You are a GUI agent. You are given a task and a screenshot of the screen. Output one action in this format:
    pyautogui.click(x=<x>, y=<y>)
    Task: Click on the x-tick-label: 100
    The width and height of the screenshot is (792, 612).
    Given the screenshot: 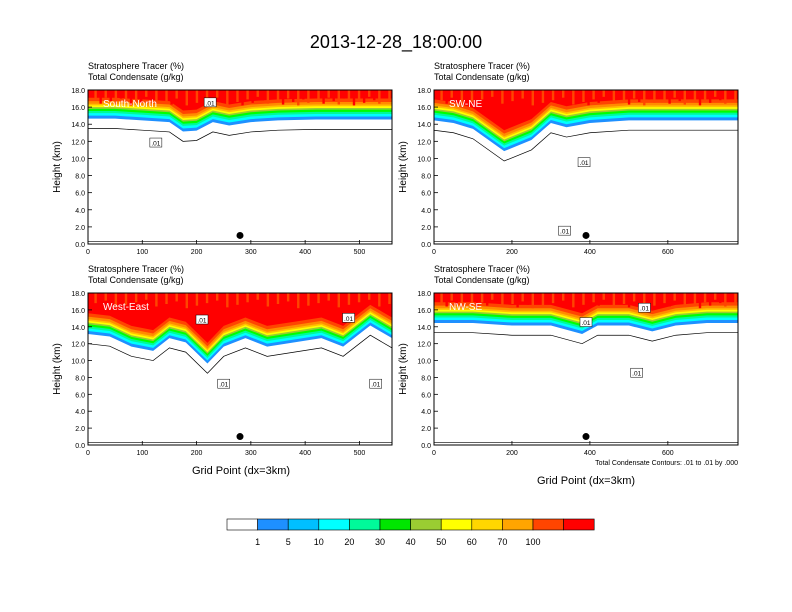 What is the action you would take?
    pyautogui.click(x=142, y=453)
    